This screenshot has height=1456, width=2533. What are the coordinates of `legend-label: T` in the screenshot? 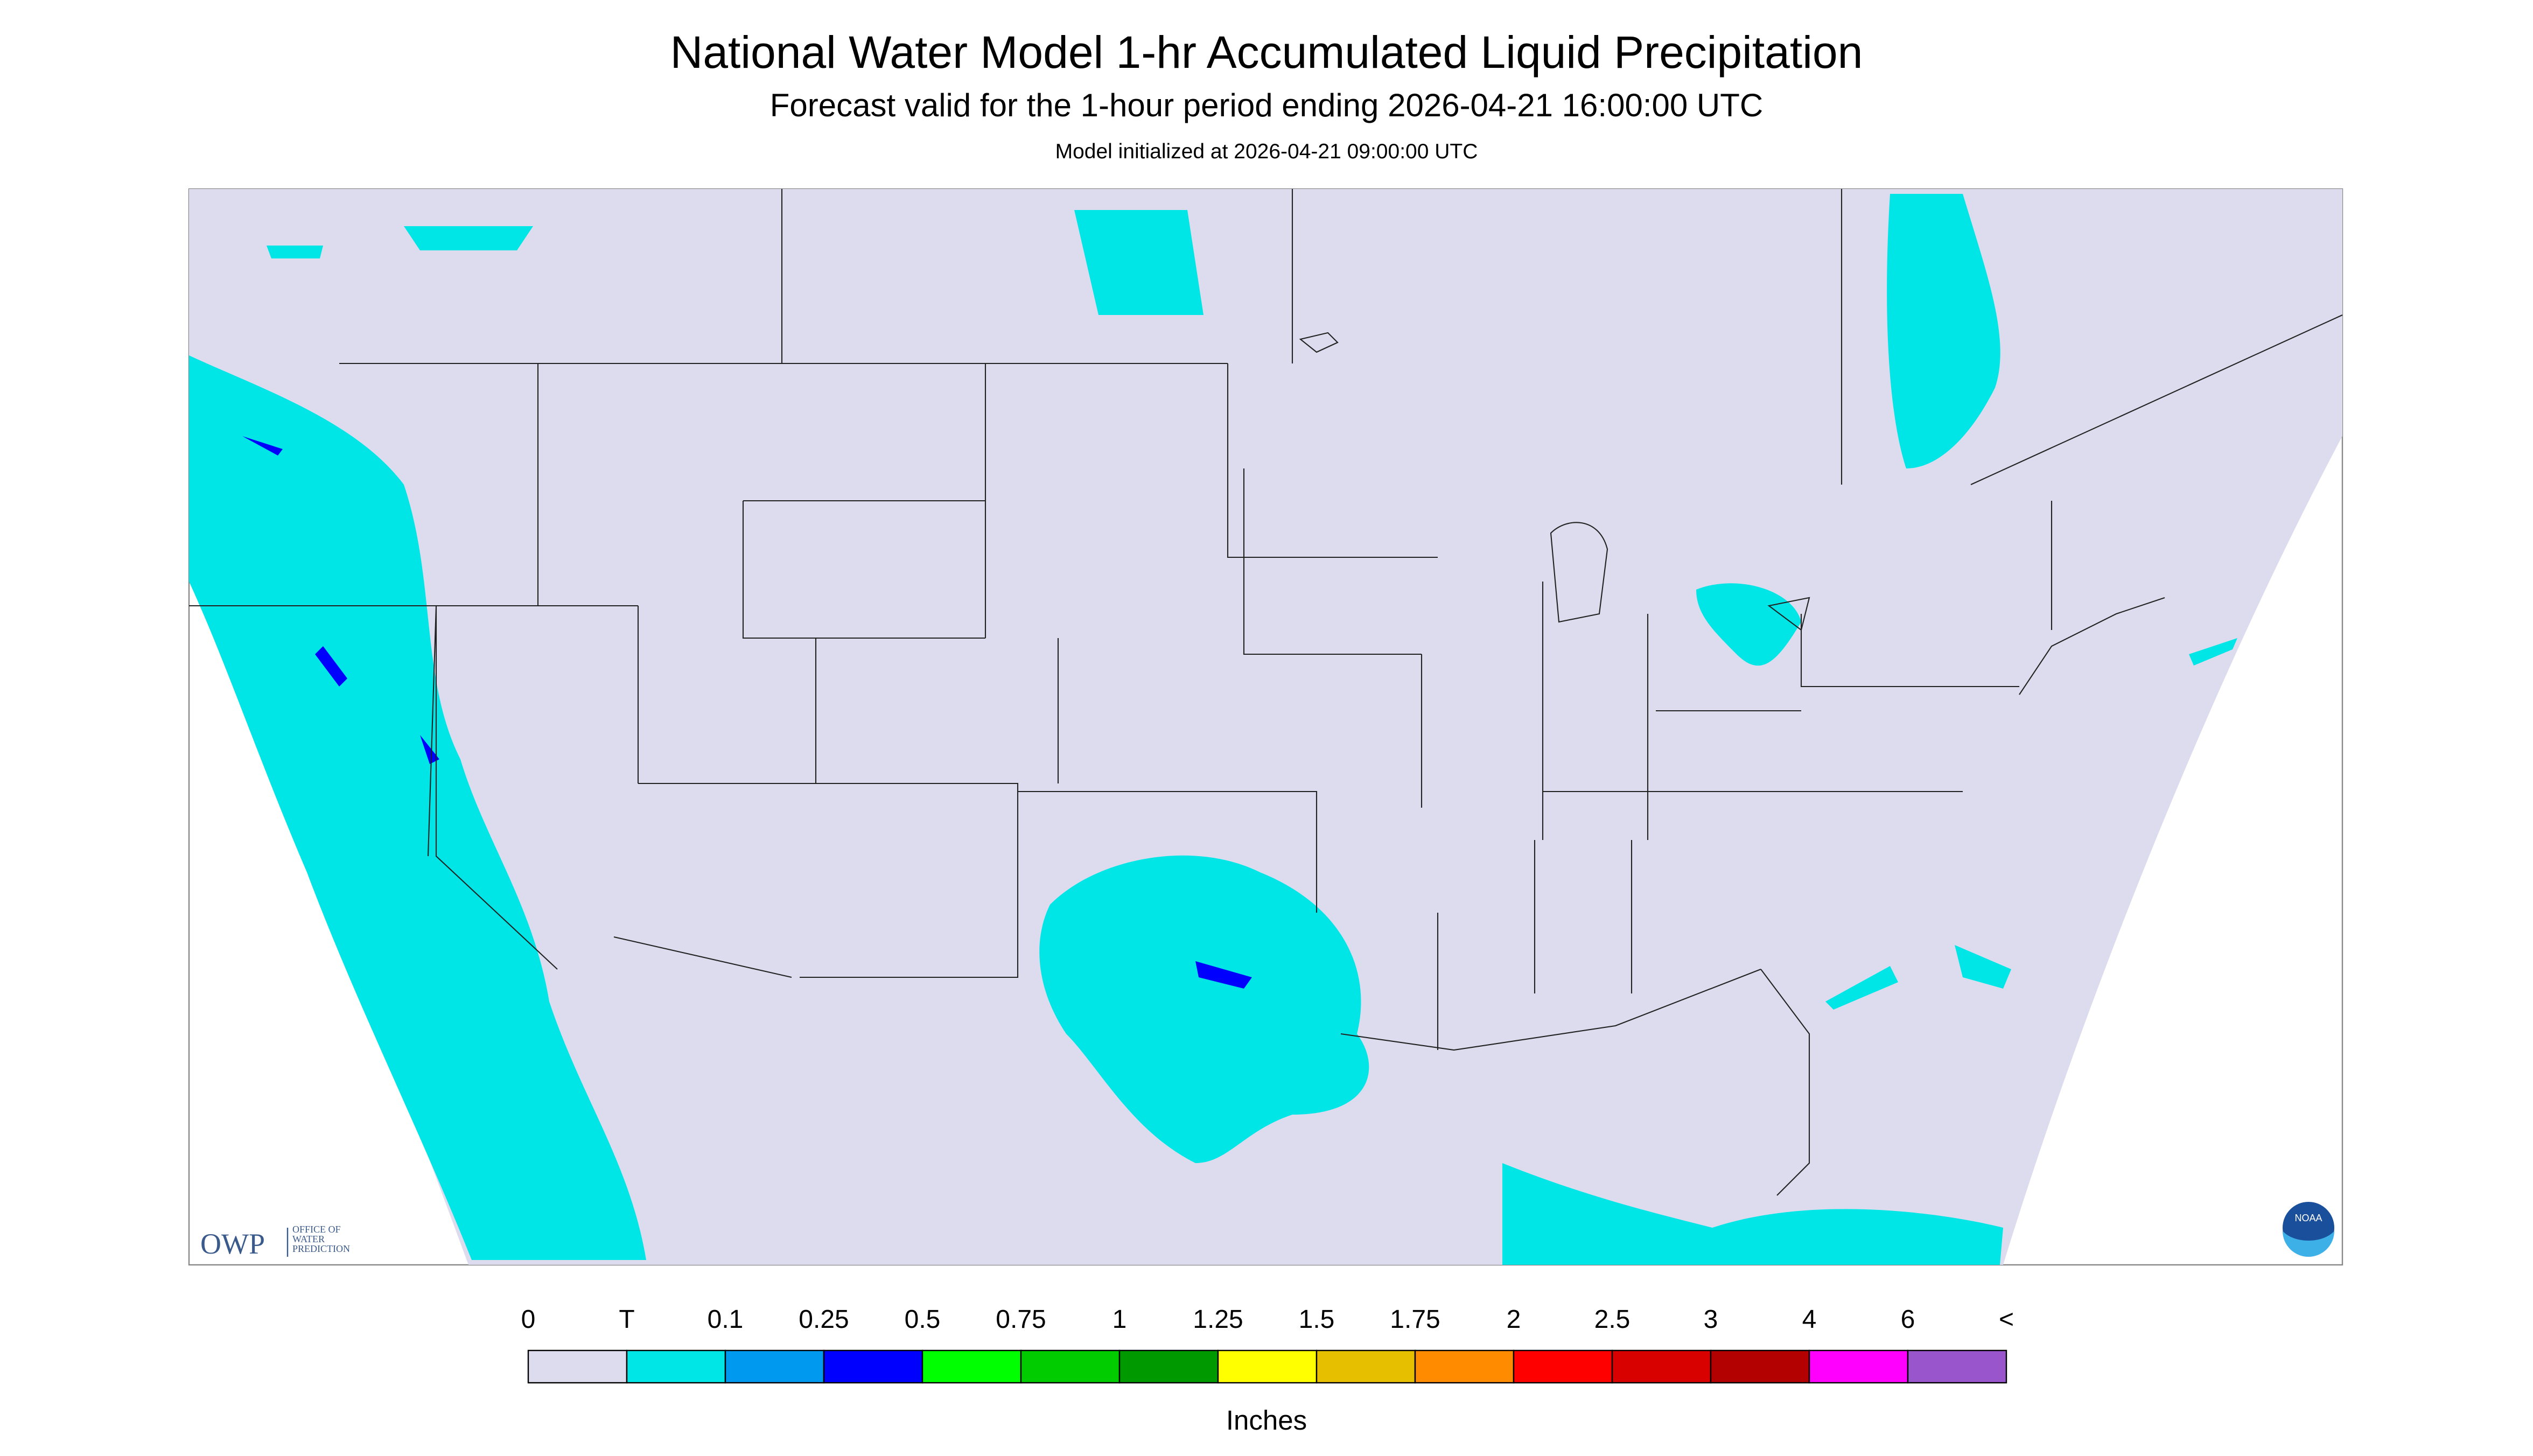 It's located at (627, 1319).